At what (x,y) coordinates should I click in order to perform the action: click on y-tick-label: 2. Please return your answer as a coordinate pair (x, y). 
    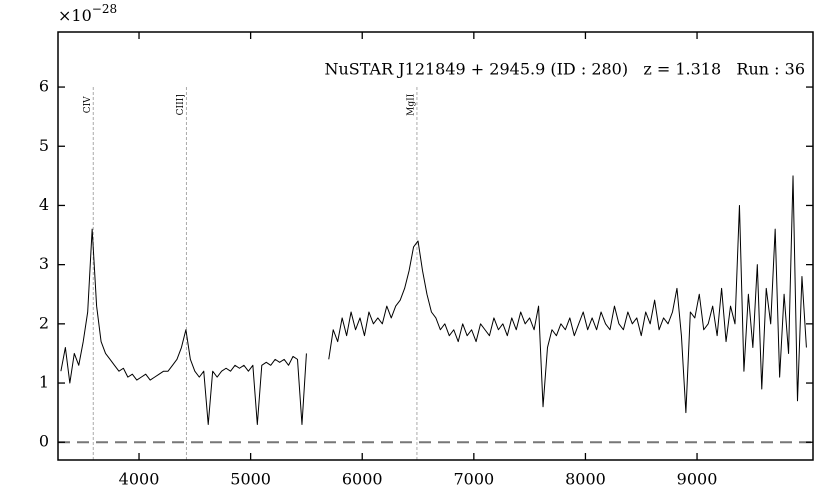
    Looking at the image, I should click on (44, 322).